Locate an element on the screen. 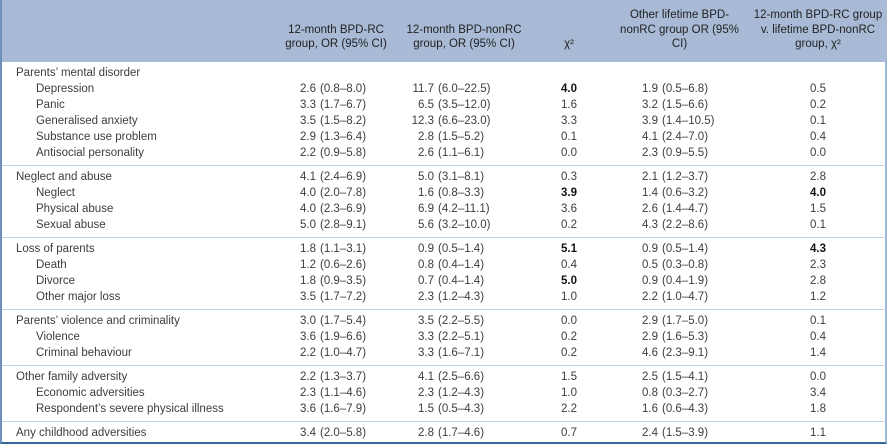 This screenshot has width=887, height=445. ci-value: (1.1–4.6) is located at coordinates (343, 392).